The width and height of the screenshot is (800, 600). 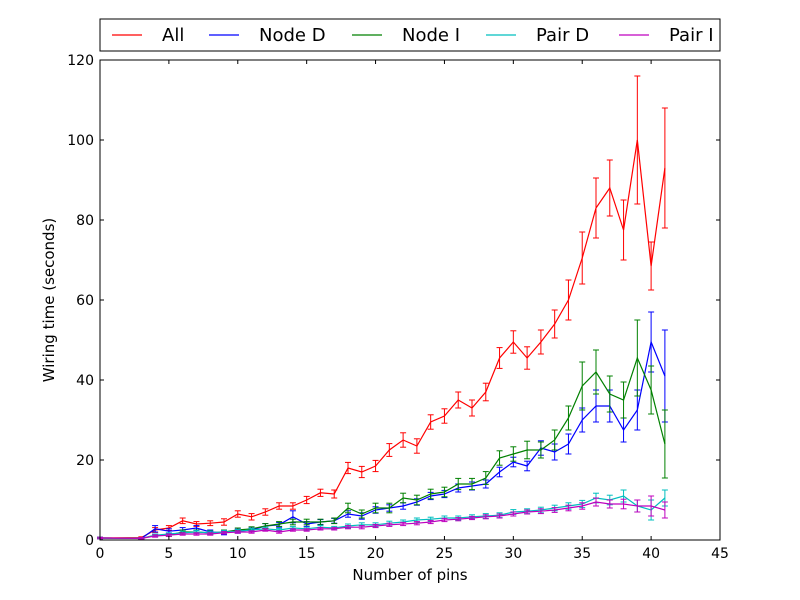 What do you see at coordinates (100, 554) in the screenshot?
I see `x-tick-label-0: 0` at bounding box center [100, 554].